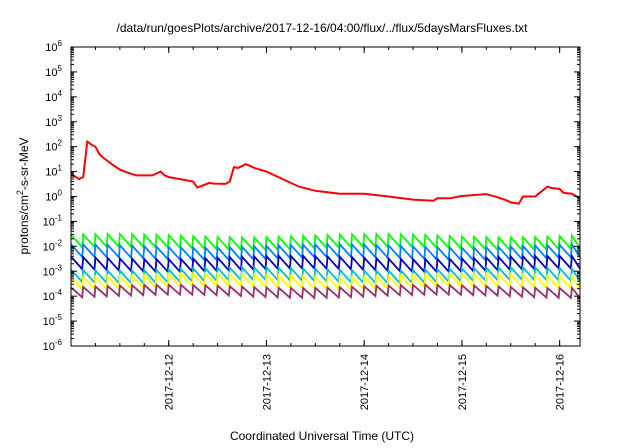 The image size is (640, 448). I want to click on y-tick-label: 10², so click(53, 146).